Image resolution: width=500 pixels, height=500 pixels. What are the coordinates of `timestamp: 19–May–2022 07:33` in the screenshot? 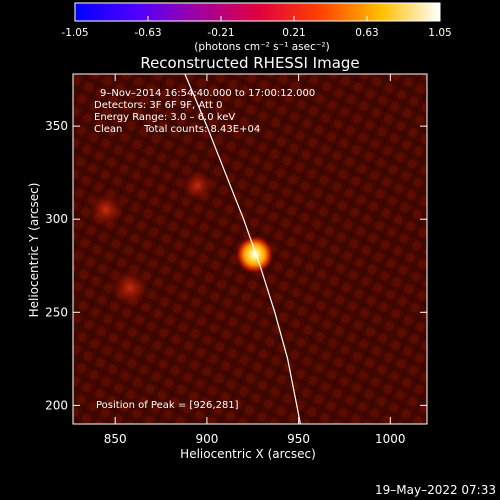 It's located at (435, 490).